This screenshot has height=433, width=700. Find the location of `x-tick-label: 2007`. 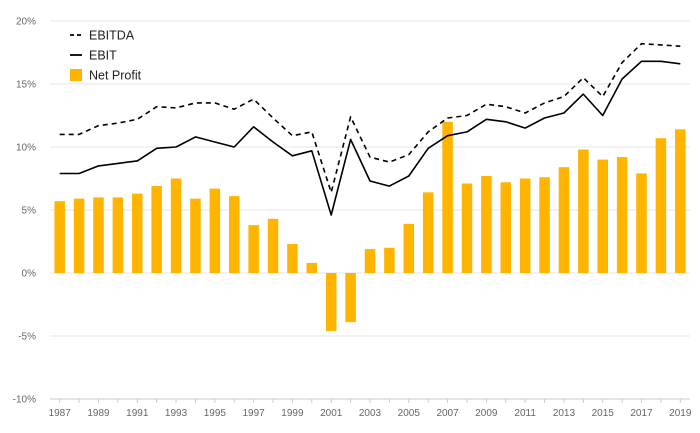

x-tick-label: 2007 is located at coordinates (447, 413).